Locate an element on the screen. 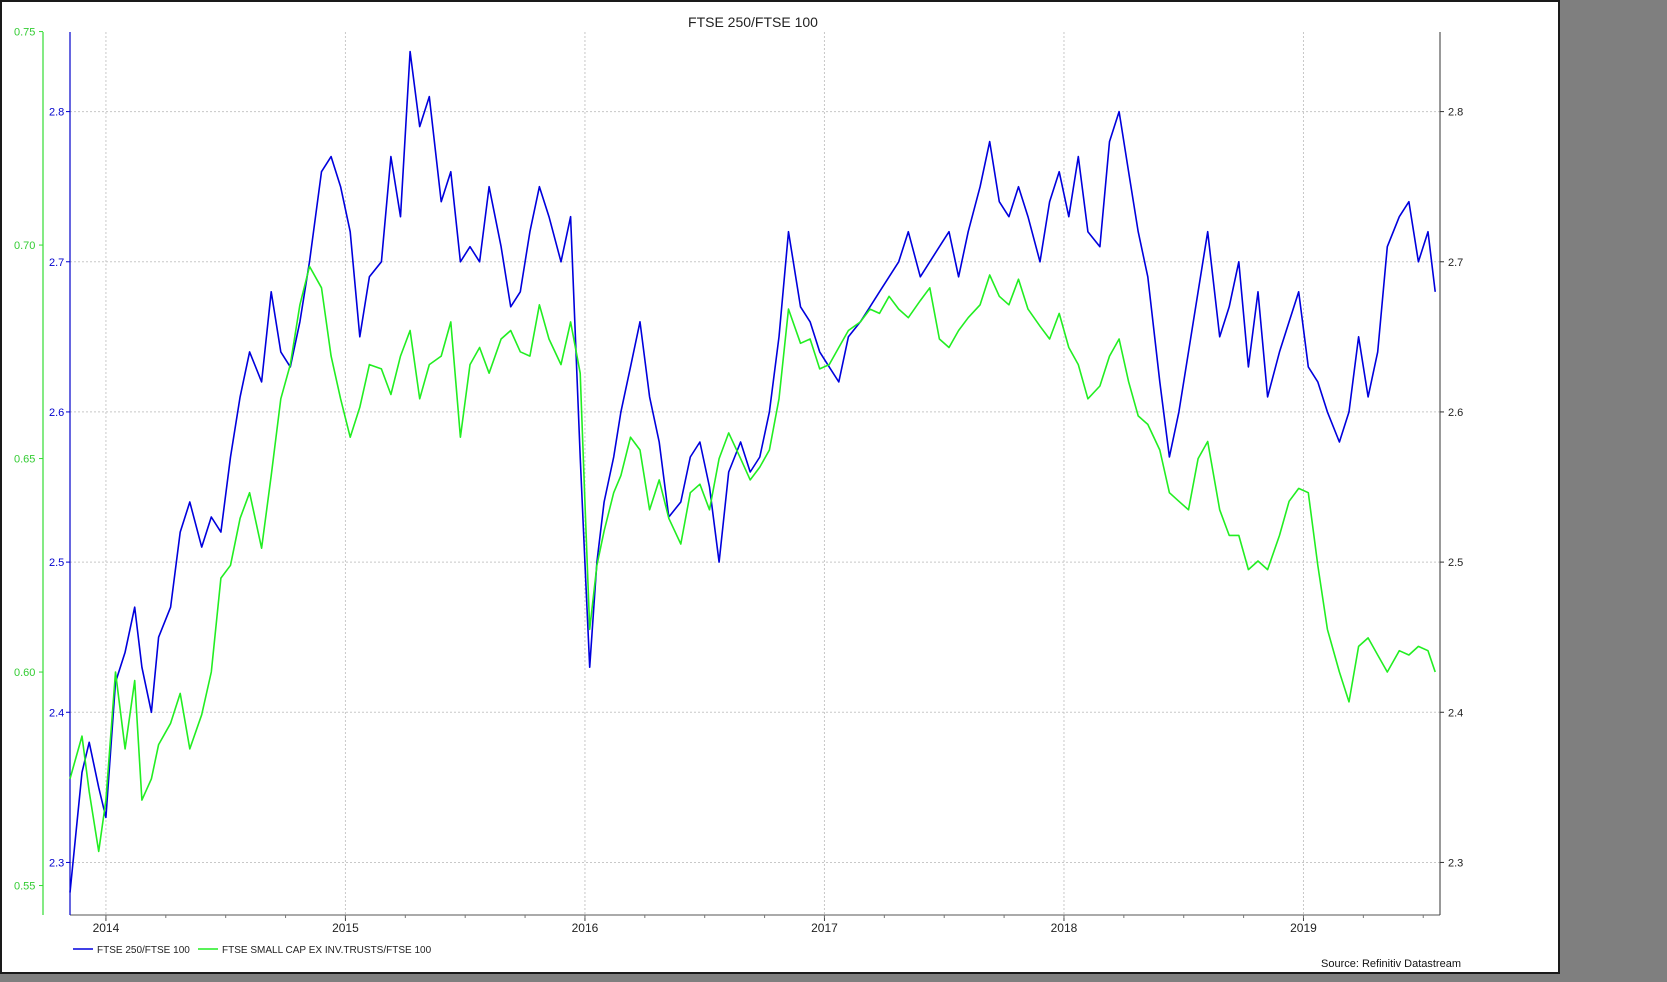 This screenshot has height=982, width=1667. left-axis-green-tick-label: 0.75 is located at coordinates (24, 33).